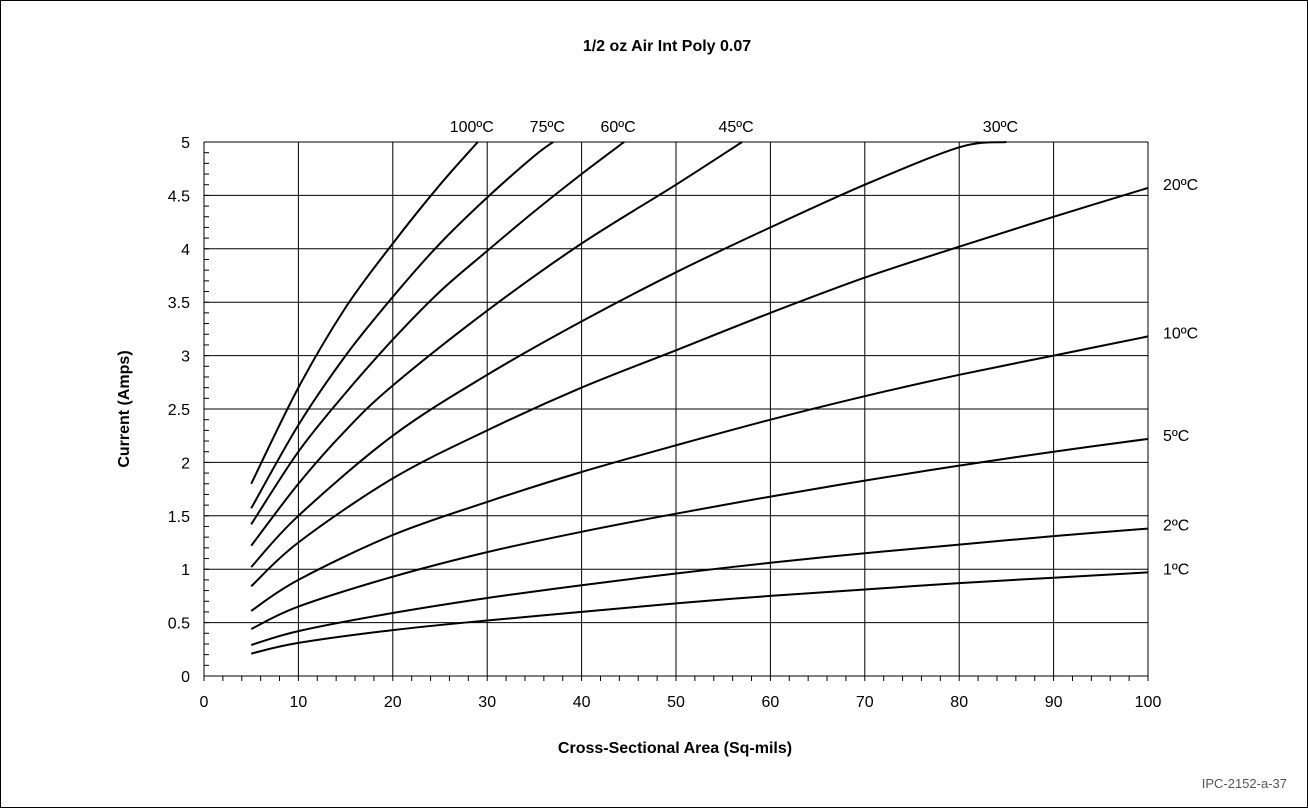  Describe the element at coordinates (179, 196) in the screenshot. I see `y-tick-label: 4.5` at that location.